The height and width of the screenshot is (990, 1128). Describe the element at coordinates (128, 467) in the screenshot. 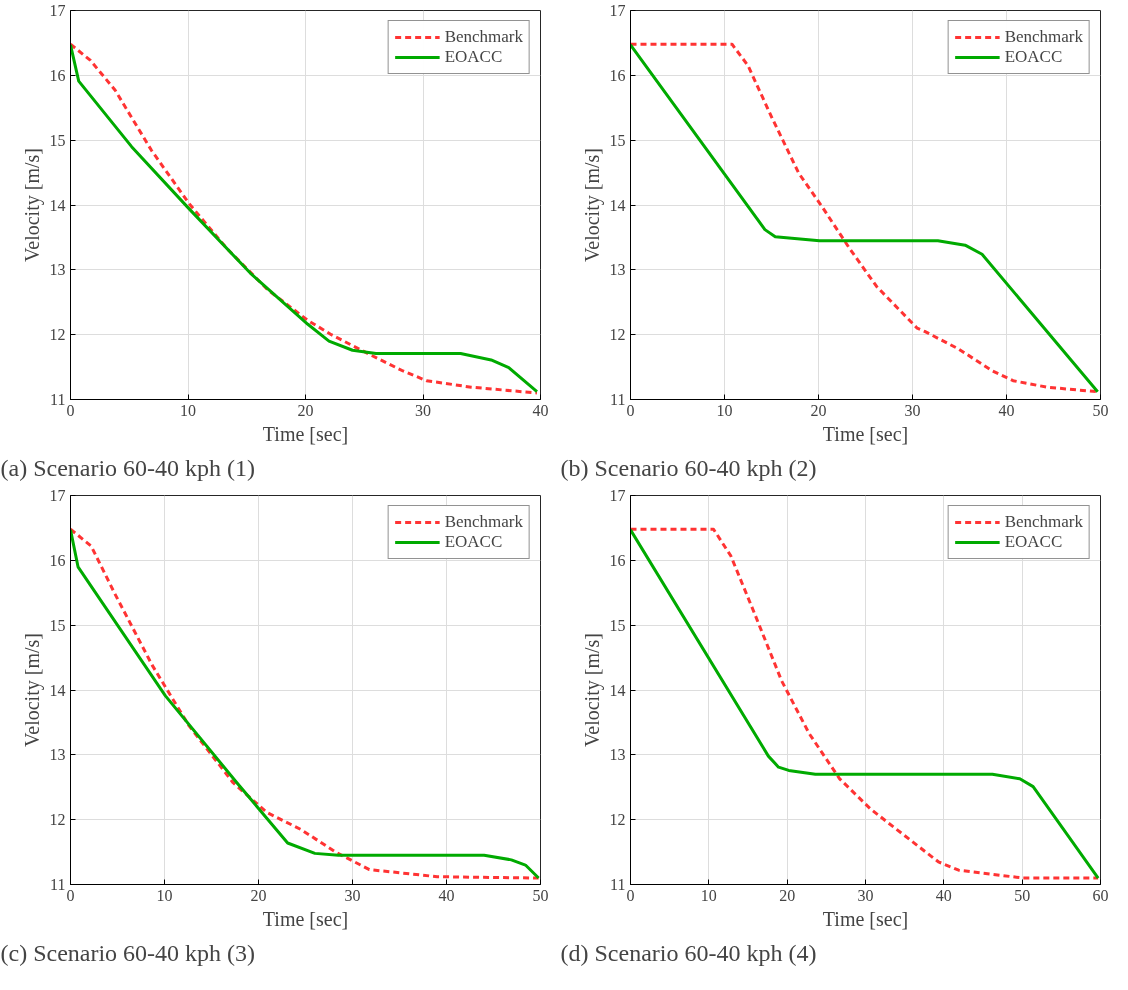

I see `text: (a) Scenario 60-40 kph (1)` at that location.